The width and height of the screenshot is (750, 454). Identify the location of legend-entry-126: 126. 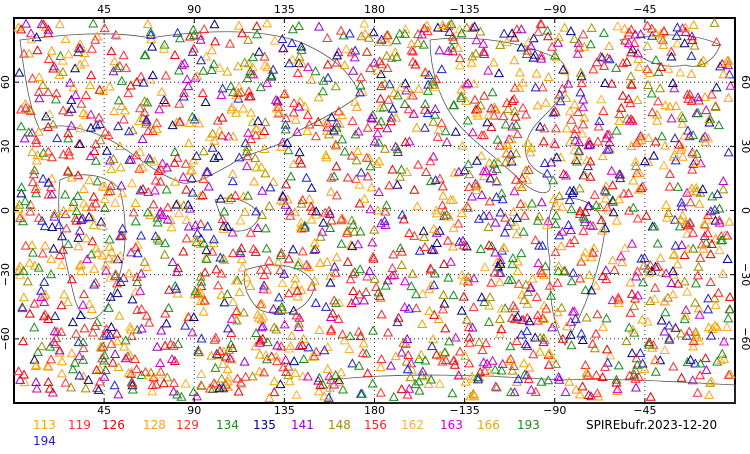
(113, 425).